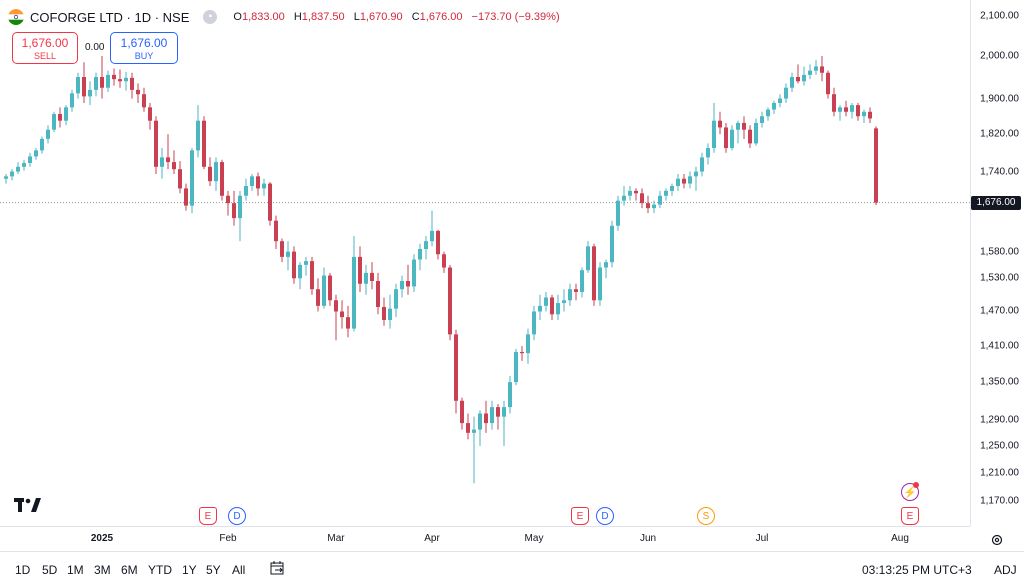  What do you see at coordinates (1005, 570) in the screenshot?
I see `adjustment-toggle: ADJ` at bounding box center [1005, 570].